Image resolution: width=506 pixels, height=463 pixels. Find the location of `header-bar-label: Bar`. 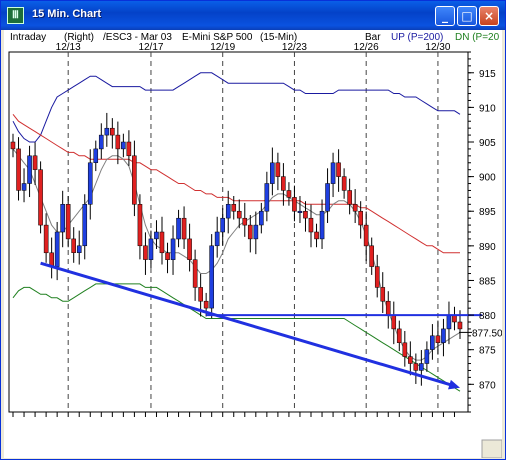

header-bar-label: Bar is located at coordinates (373, 37).